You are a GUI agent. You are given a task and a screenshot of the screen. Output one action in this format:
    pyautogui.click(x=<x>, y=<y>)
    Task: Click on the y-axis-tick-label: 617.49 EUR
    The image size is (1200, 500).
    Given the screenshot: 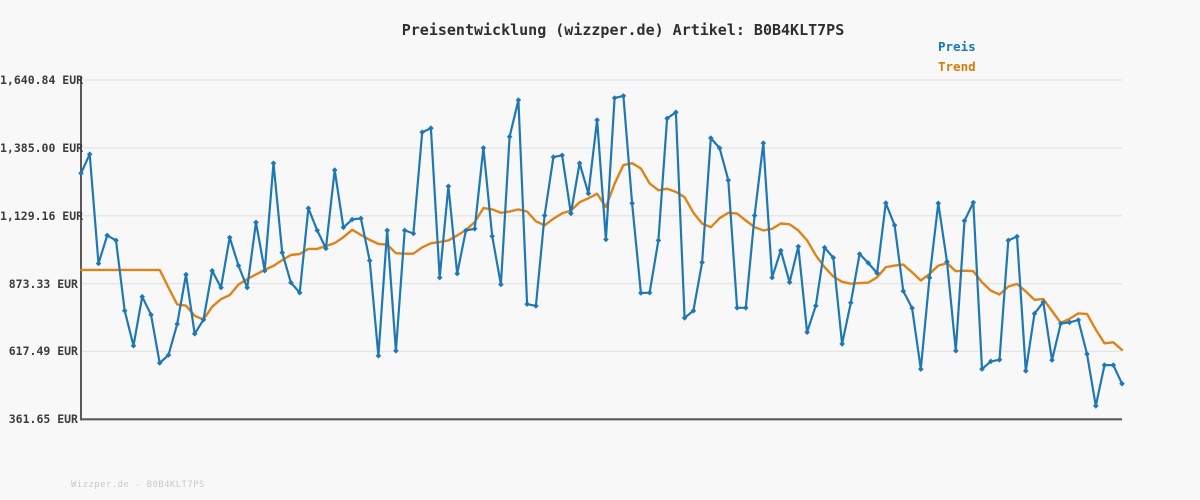 What is the action you would take?
    pyautogui.click(x=43, y=351)
    